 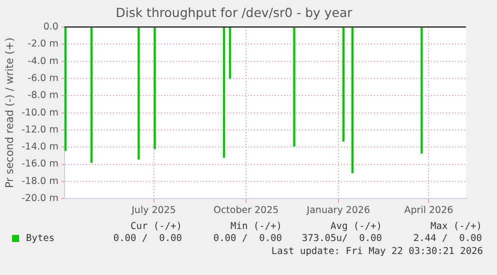 What do you see at coordinates (40, 164) in the screenshot?
I see `y-tick-label: -16.0 m` at bounding box center [40, 164].